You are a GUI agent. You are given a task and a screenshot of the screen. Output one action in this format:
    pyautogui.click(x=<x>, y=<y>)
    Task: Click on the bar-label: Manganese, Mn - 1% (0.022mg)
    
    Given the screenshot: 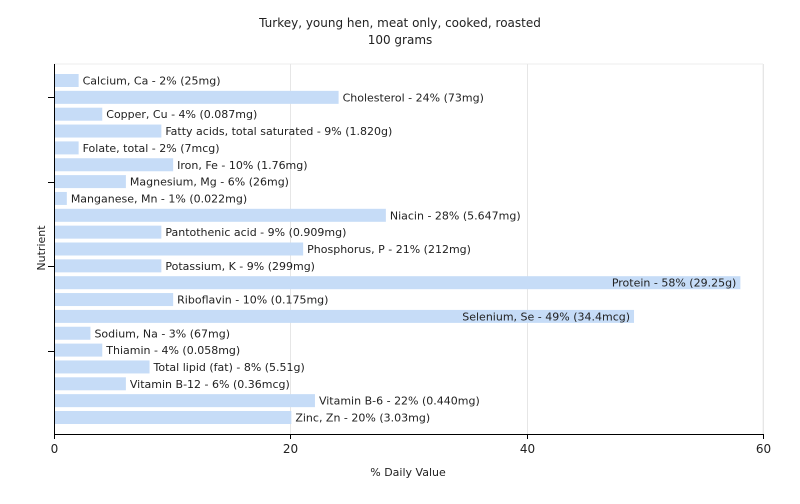 What is the action you would take?
    pyautogui.click(x=159, y=198)
    